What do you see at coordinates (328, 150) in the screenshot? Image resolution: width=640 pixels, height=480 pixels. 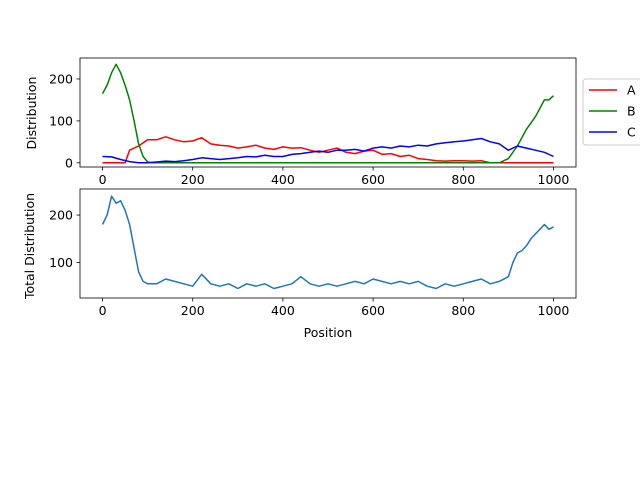 I see `series-line-c` at bounding box center [328, 150].